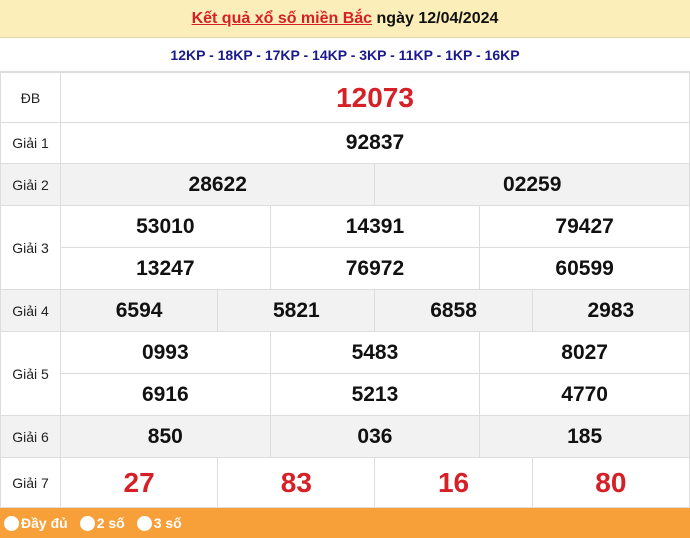 The width and height of the screenshot is (690, 538). What do you see at coordinates (453, 310) in the screenshot?
I see `prize-number: 6858` at bounding box center [453, 310].